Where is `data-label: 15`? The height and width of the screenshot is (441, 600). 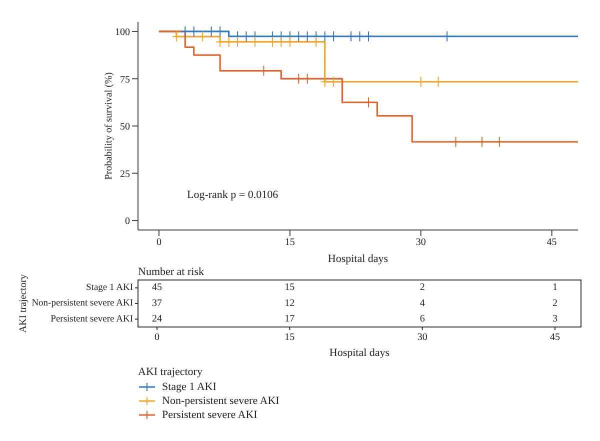 data-label: 15 is located at coordinates (289, 288).